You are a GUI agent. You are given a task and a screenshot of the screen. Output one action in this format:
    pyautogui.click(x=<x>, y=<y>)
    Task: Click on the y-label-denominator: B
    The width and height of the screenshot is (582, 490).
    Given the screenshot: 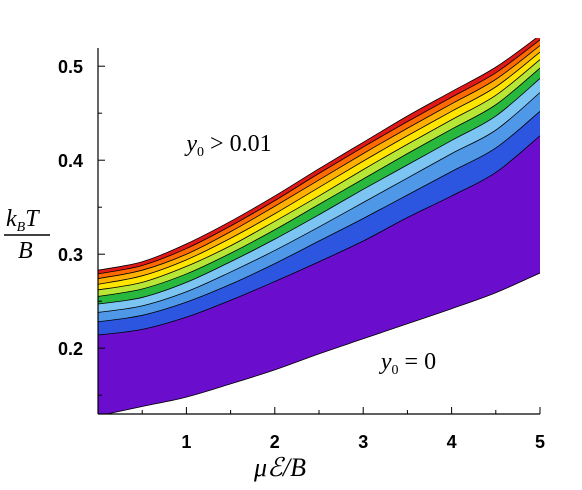 What is the action you would take?
    pyautogui.click(x=25, y=251)
    